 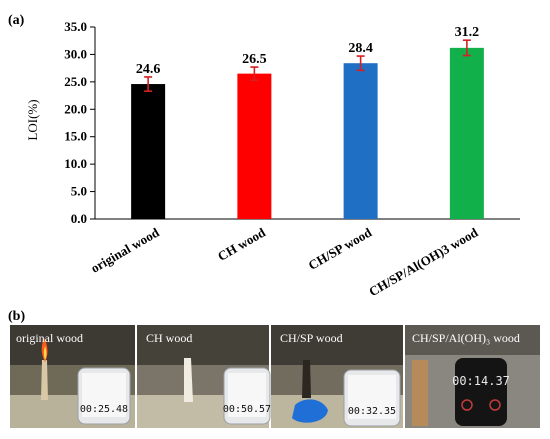 What do you see at coordinates (254, 59) in the screenshot?
I see `data-label: 26.5` at bounding box center [254, 59].